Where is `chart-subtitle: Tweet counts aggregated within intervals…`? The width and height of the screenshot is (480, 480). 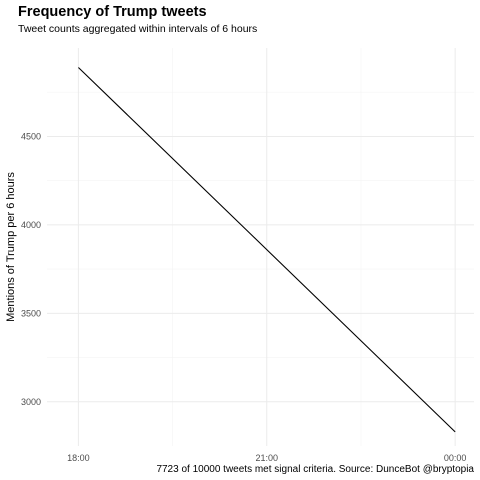 chart-subtitle: Tweet counts aggregated within intervals… is located at coordinates (137, 29).